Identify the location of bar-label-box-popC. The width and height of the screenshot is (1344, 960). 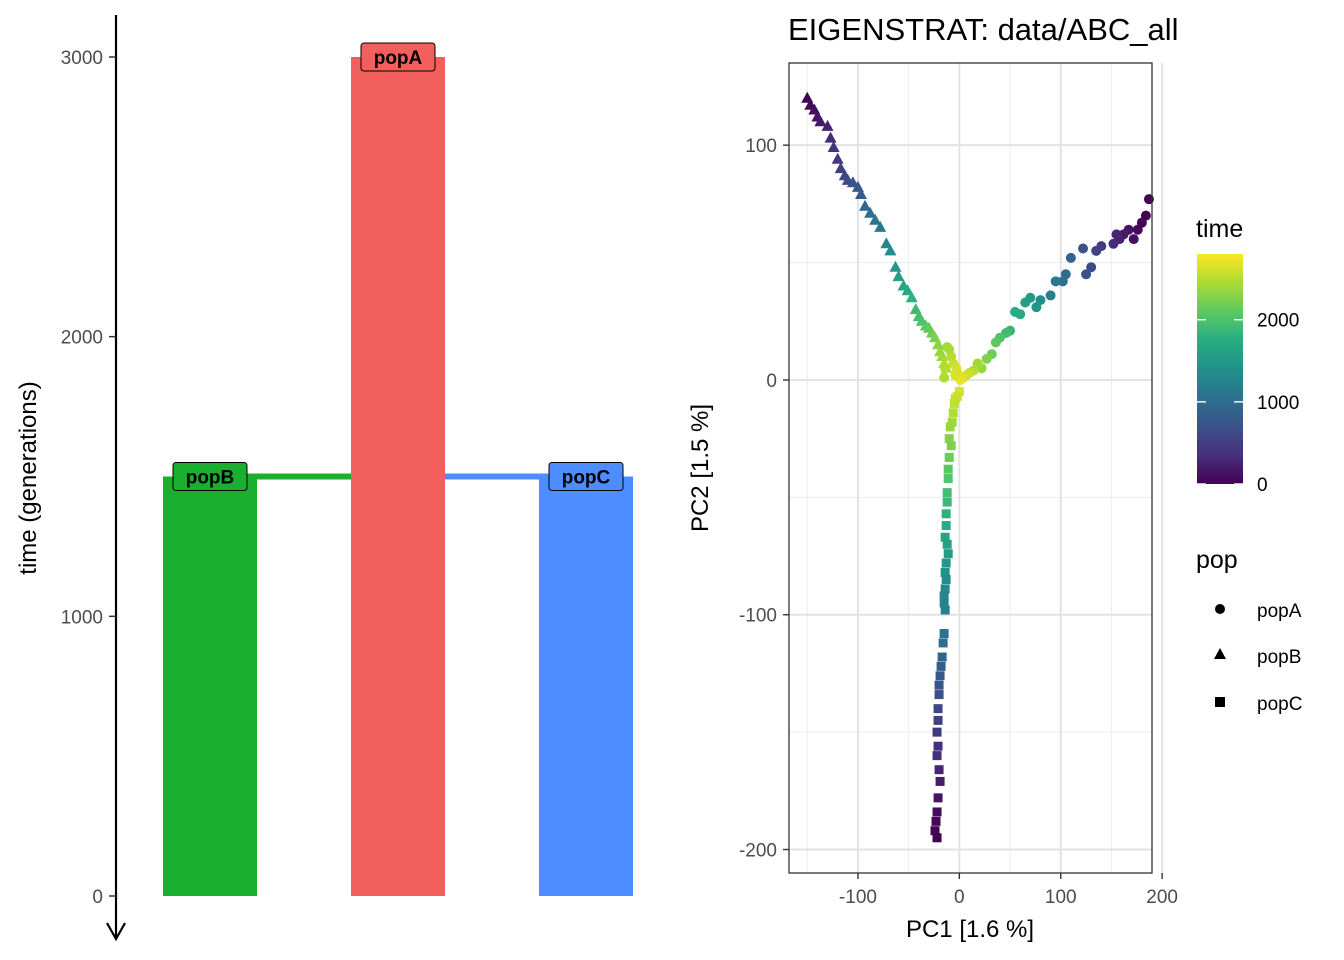
(586, 476).